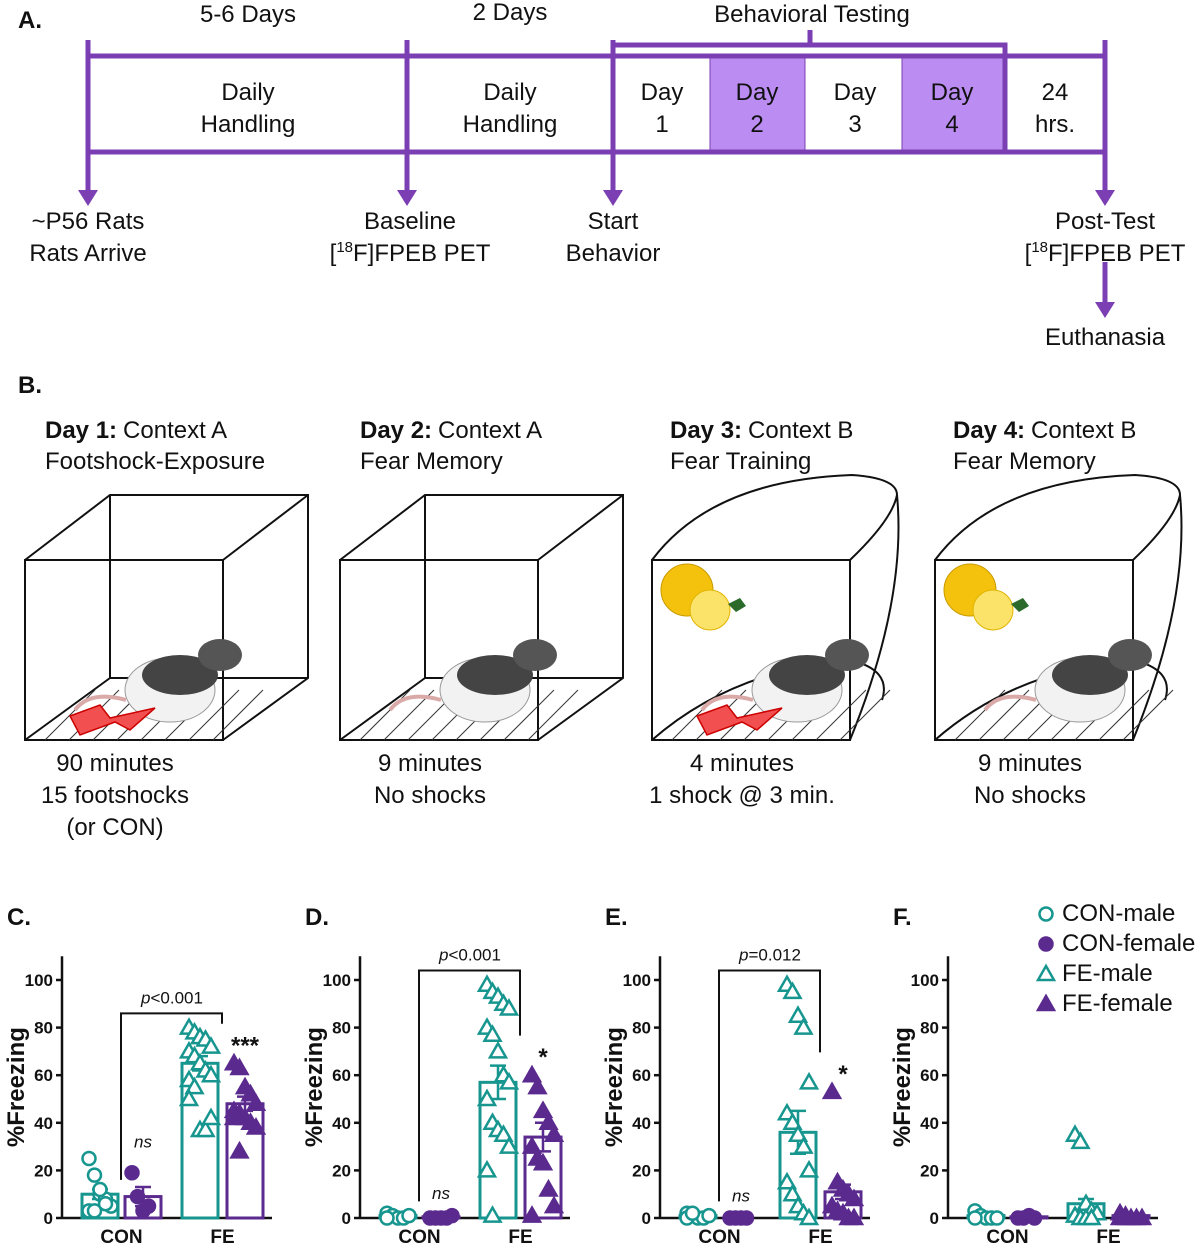 The height and width of the screenshot is (1248, 1200). What do you see at coordinates (613, 253) in the screenshot?
I see `milestone: Behavior` at bounding box center [613, 253].